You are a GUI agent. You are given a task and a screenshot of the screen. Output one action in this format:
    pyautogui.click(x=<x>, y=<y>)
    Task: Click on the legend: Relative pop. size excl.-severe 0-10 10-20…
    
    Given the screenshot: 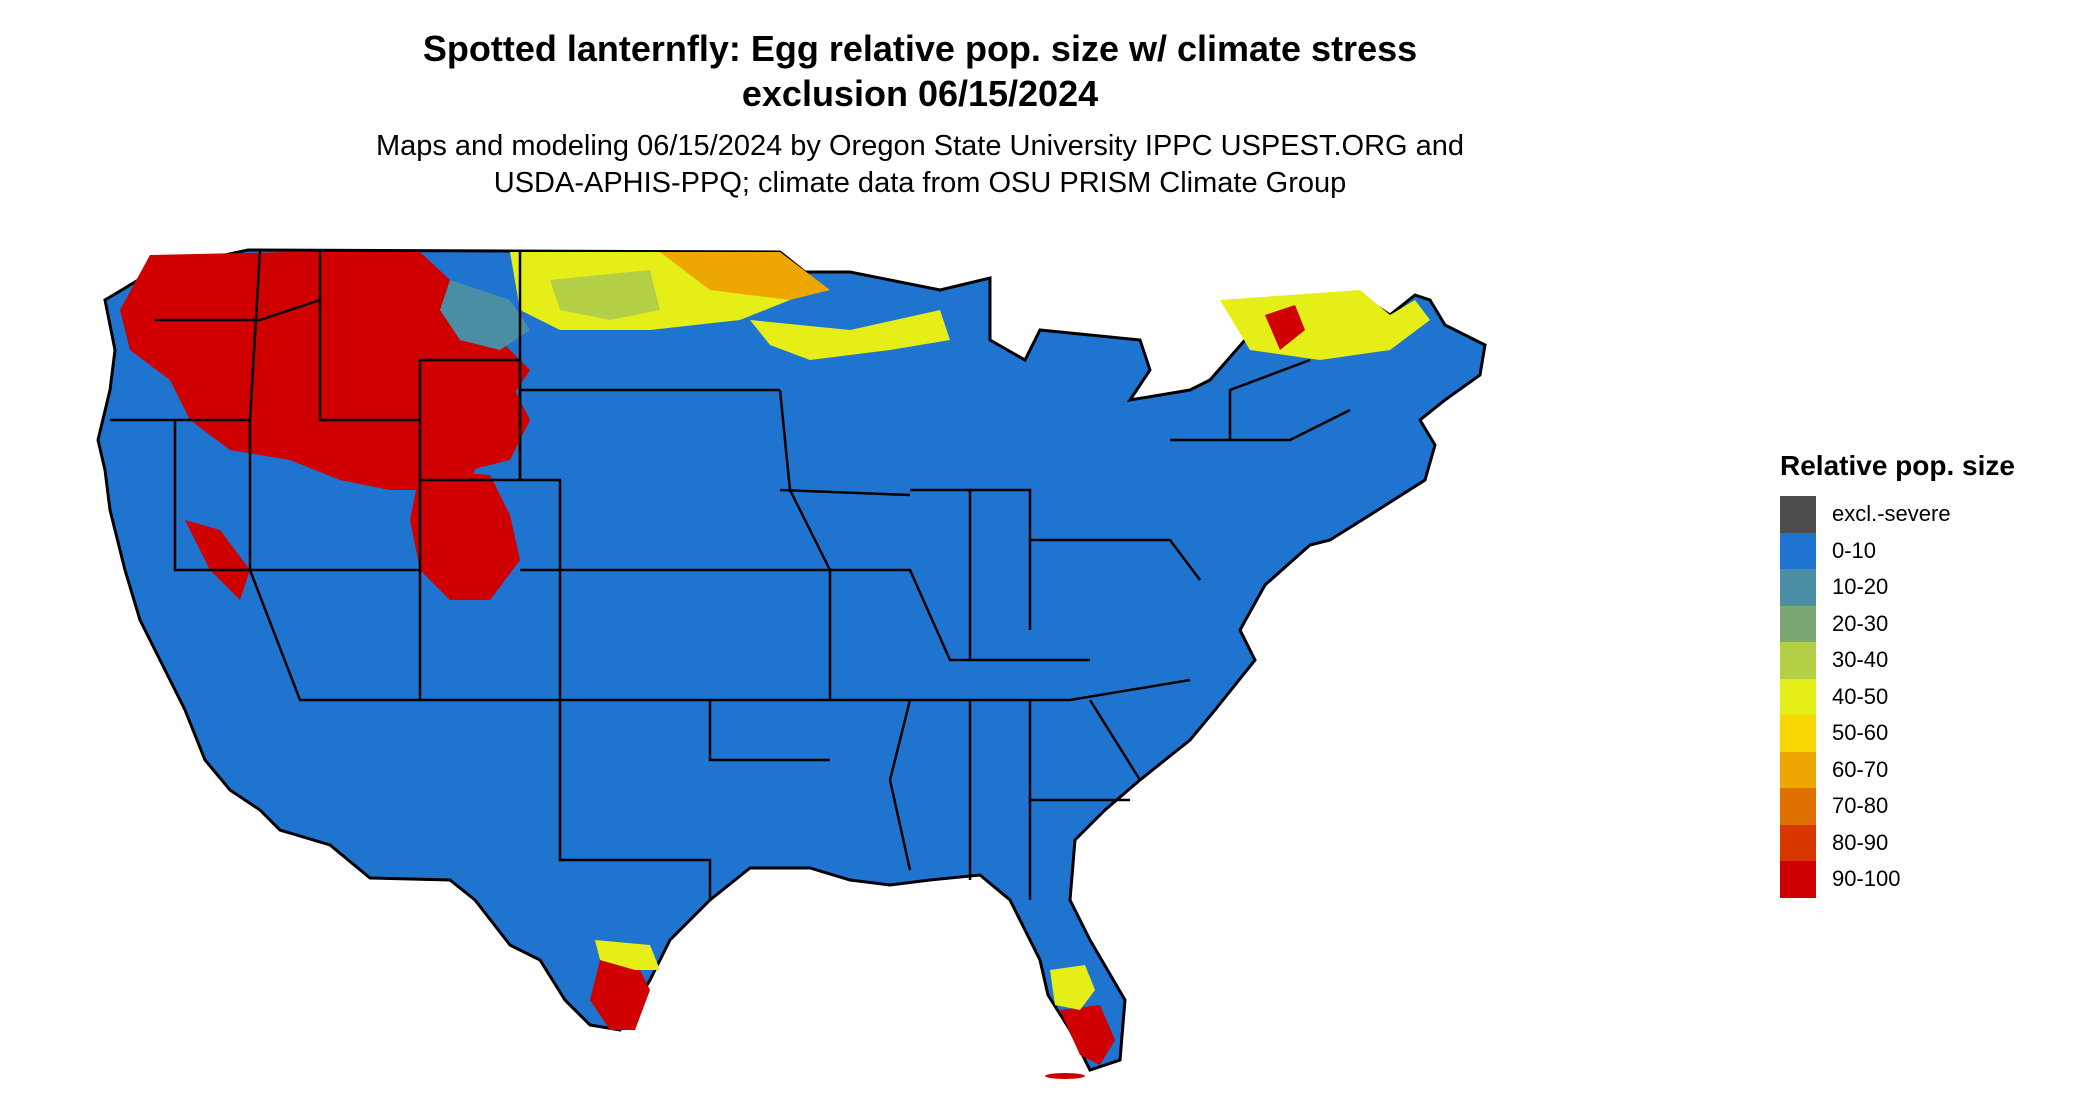 What is the action you would take?
    pyautogui.click(x=1897, y=674)
    